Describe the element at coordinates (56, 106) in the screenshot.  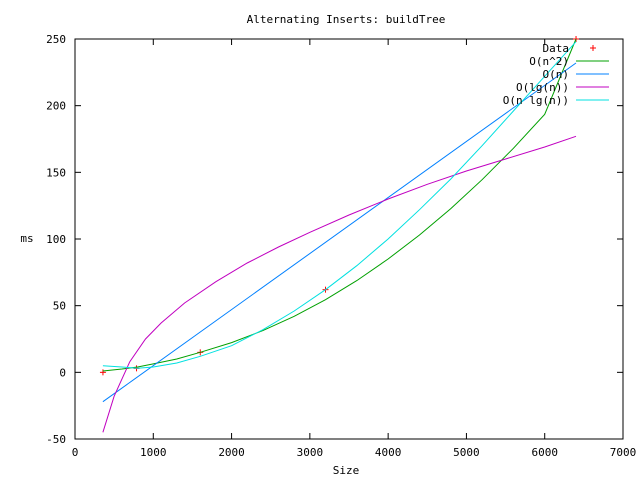
I see `y-tick-label: 200` at that location.